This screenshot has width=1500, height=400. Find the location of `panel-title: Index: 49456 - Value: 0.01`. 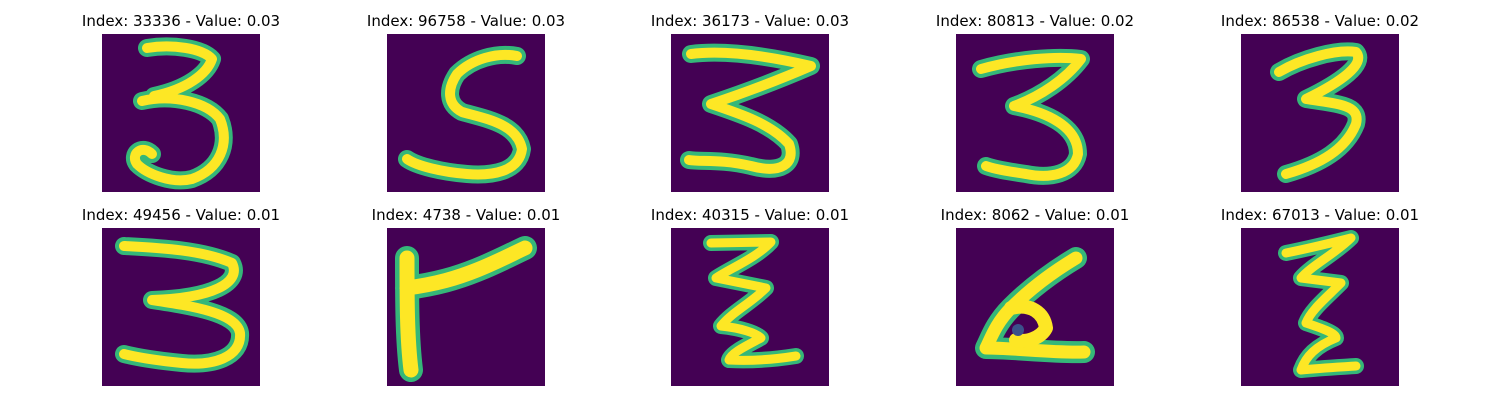

panel-title: Index: 49456 - Value: 0.01 is located at coordinates (181, 215).